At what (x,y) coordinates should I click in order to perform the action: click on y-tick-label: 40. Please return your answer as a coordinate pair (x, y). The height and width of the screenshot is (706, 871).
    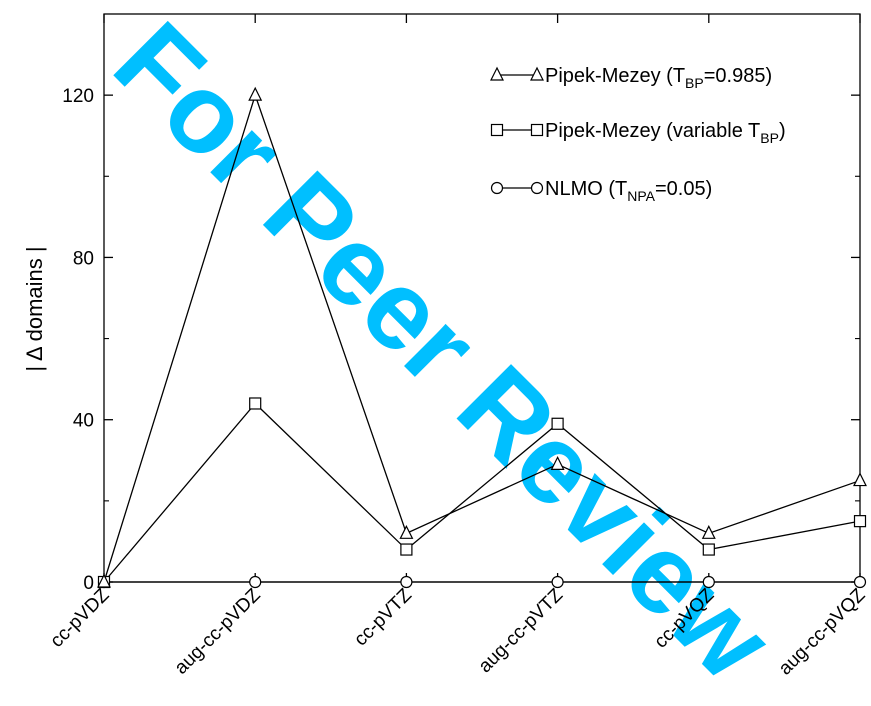
    Looking at the image, I should click on (83, 421).